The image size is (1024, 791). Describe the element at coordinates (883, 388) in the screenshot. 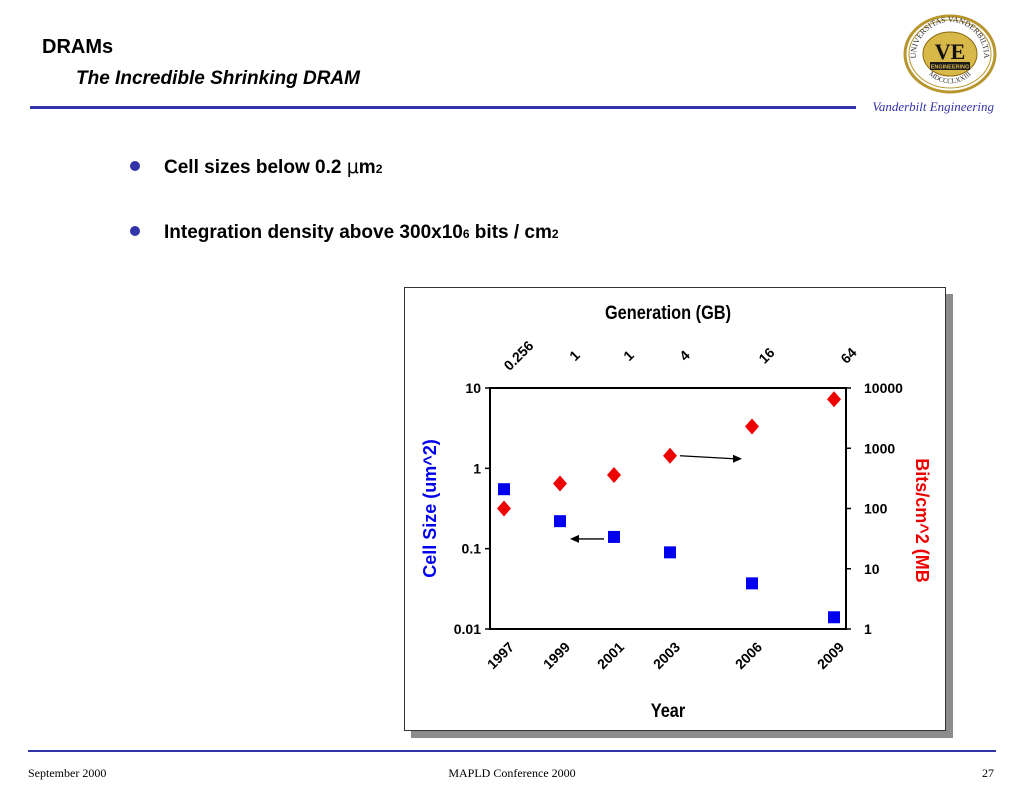

I see `y2-tick-label: 10000` at that location.